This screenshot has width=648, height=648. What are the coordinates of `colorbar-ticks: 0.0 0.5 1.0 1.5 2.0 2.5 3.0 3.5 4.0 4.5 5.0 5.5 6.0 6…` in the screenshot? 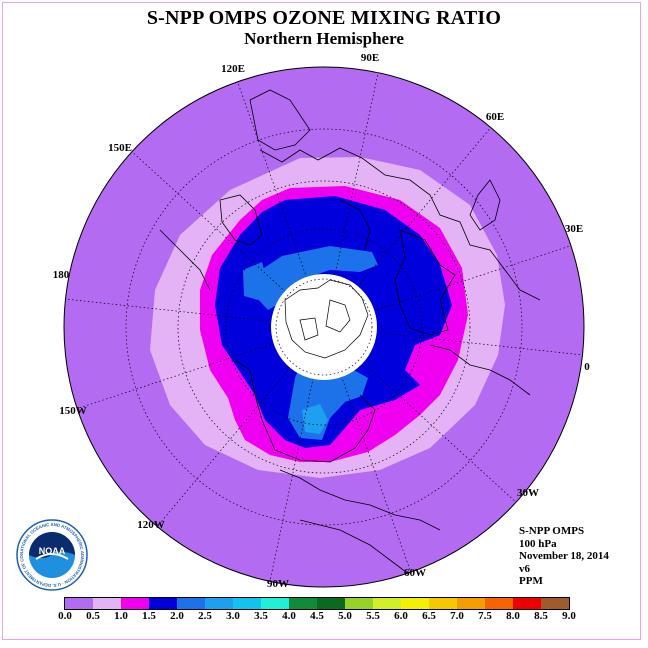 It's located at (330, 617).